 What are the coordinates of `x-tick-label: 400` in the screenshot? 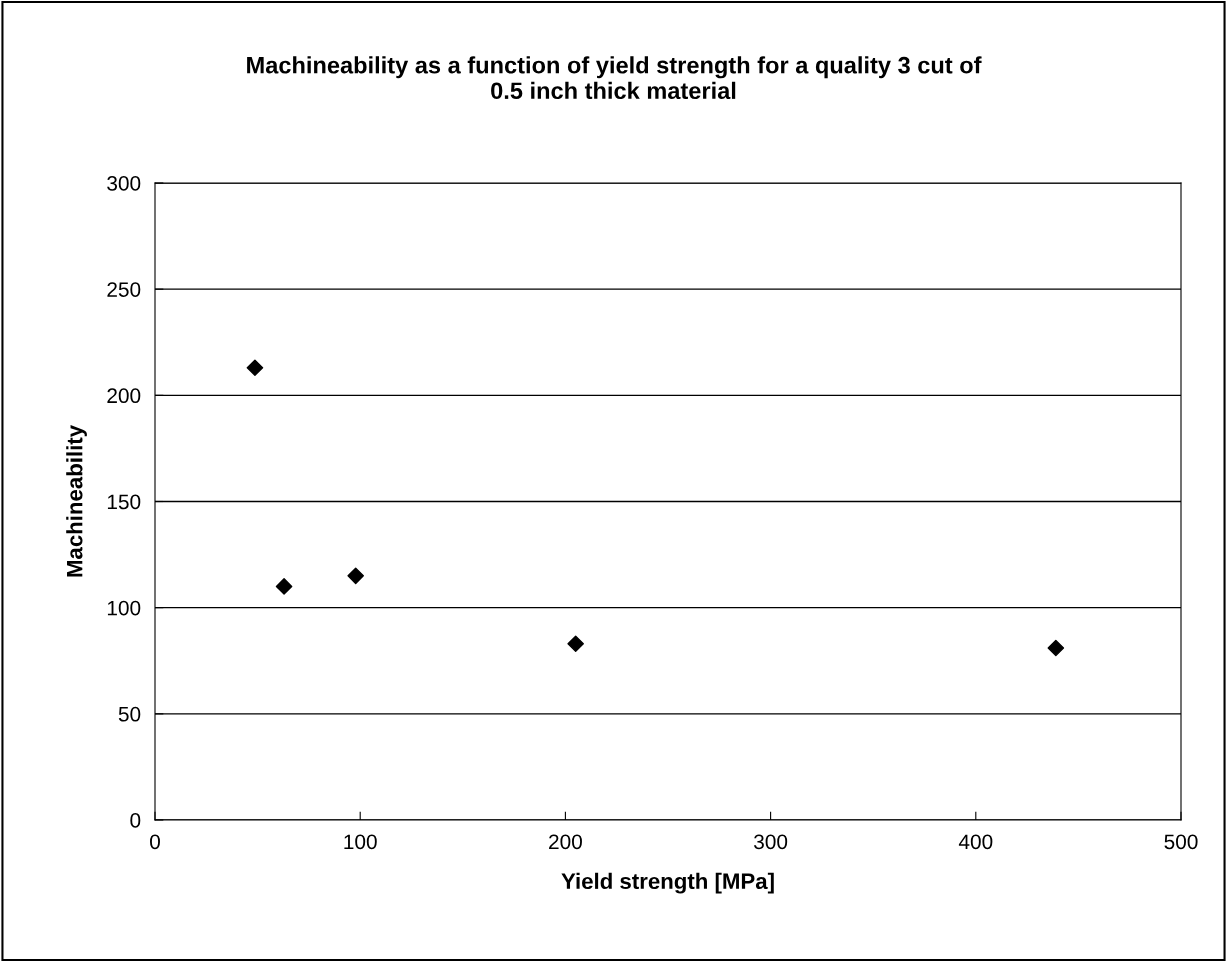 It's located at (975, 842).